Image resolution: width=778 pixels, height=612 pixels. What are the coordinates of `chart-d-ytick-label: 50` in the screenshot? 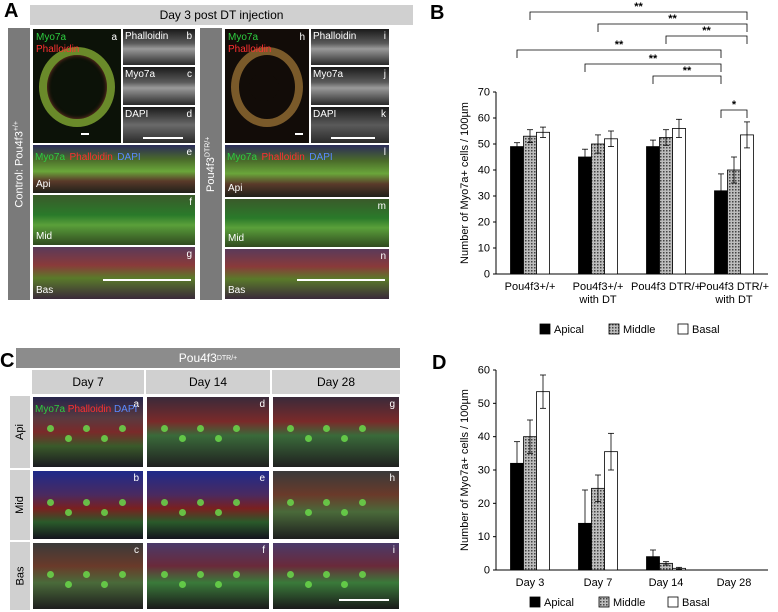 It's located at (484, 404).